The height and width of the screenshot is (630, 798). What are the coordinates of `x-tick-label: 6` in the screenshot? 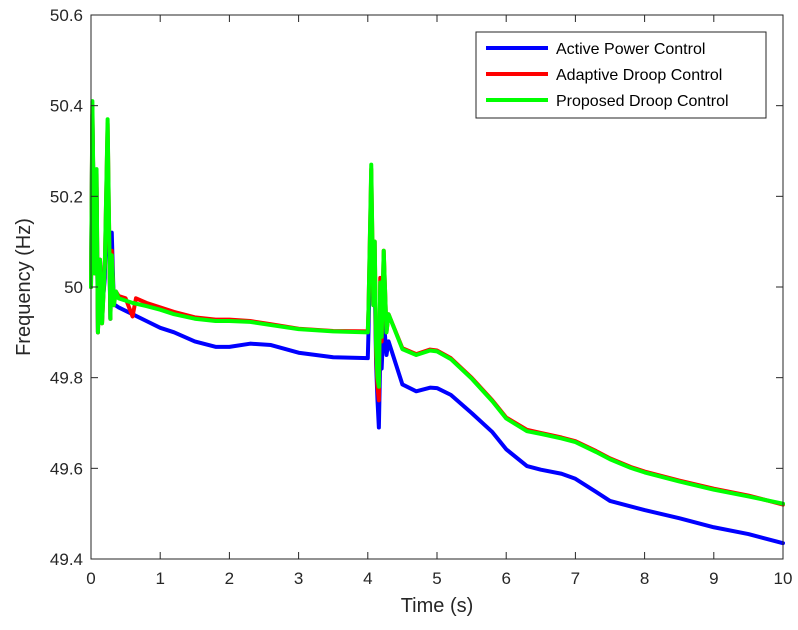 It's located at (505, 578).